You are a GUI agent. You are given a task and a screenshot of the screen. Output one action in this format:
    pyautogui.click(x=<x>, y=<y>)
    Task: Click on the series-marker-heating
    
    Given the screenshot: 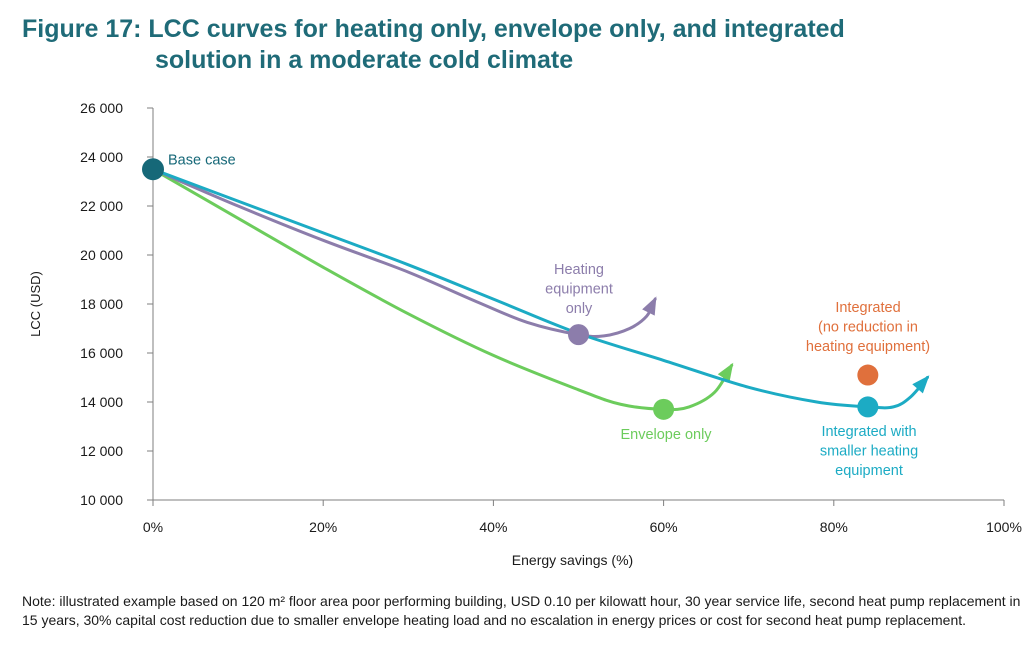 What is the action you would take?
    pyautogui.click(x=578, y=335)
    